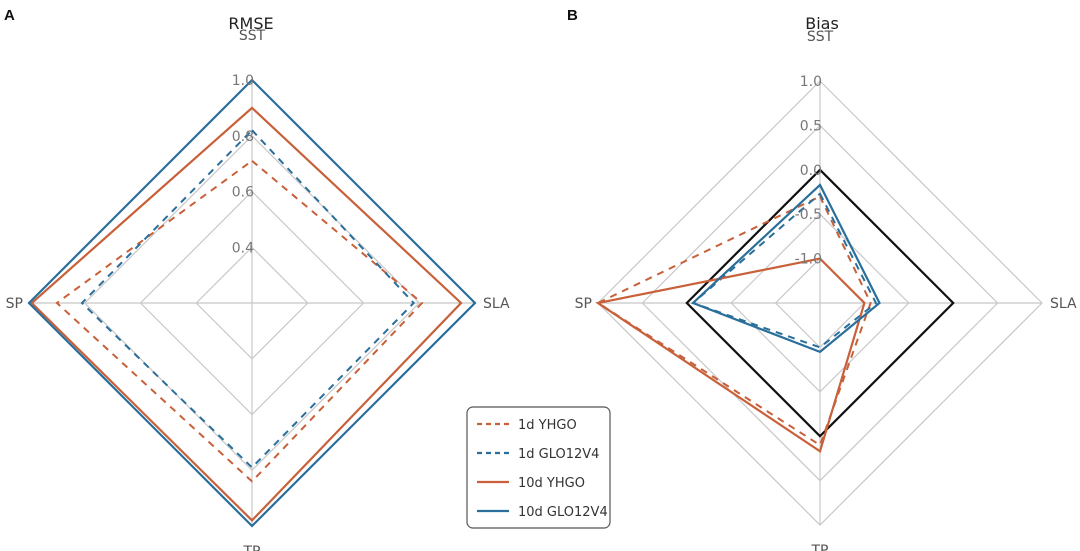  What do you see at coordinates (820, 37) in the screenshot?
I see `bias-axis-label-sst: SST` at bounding box center [820, 37].